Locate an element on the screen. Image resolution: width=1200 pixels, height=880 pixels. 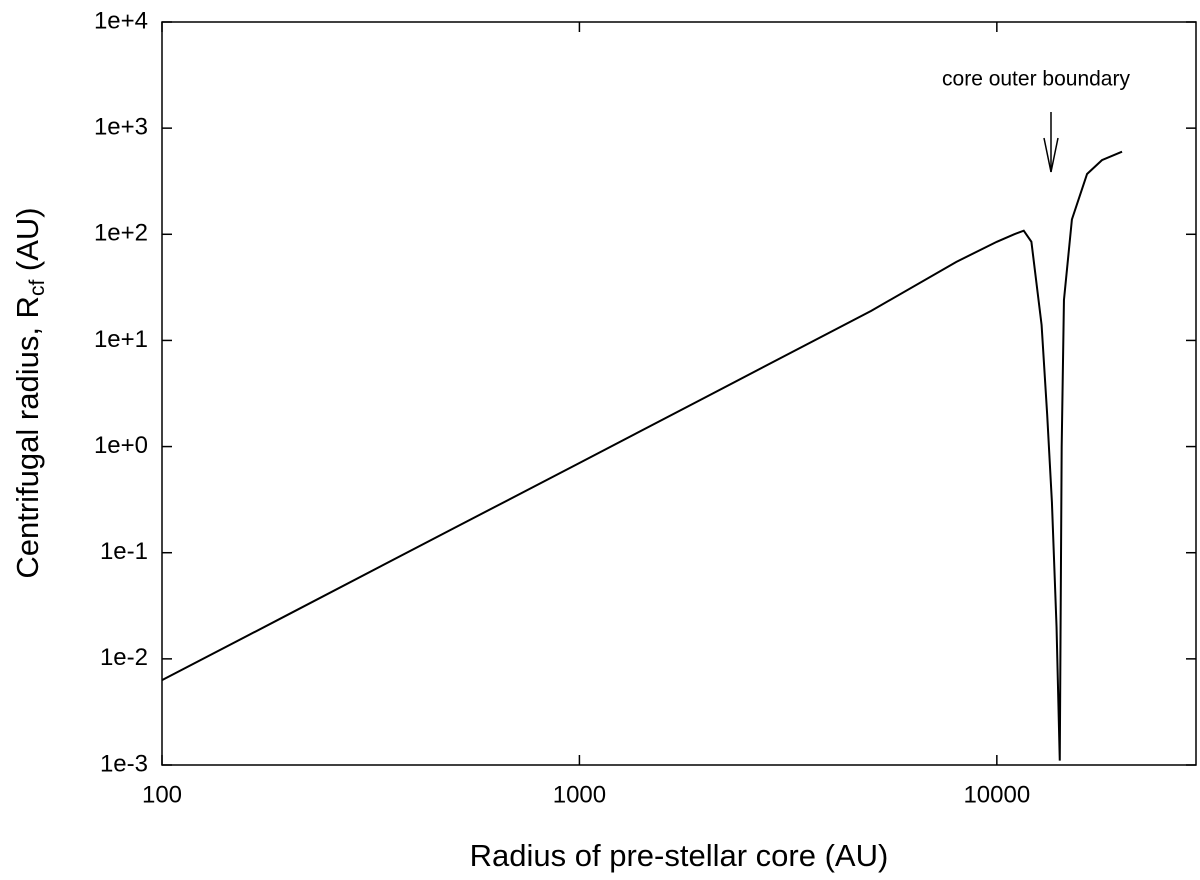
y-tick-label: 1e+2 is located at coordinates (121, 233).